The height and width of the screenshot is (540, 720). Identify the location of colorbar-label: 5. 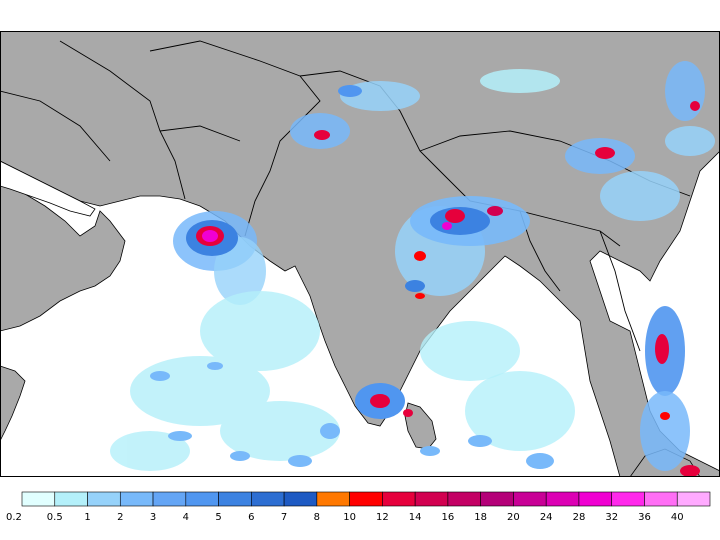
(218, 517).